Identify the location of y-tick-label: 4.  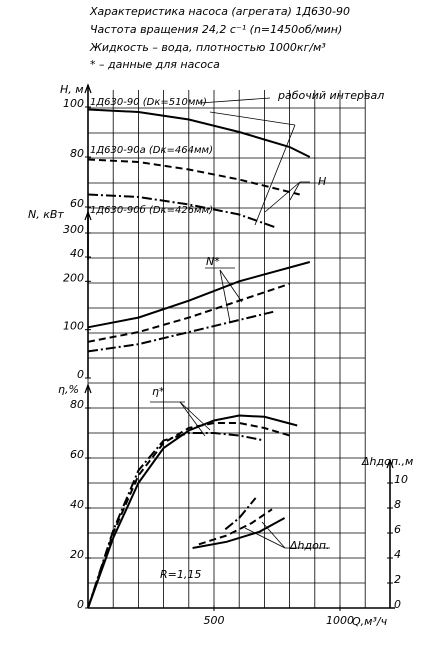
(397, 554).